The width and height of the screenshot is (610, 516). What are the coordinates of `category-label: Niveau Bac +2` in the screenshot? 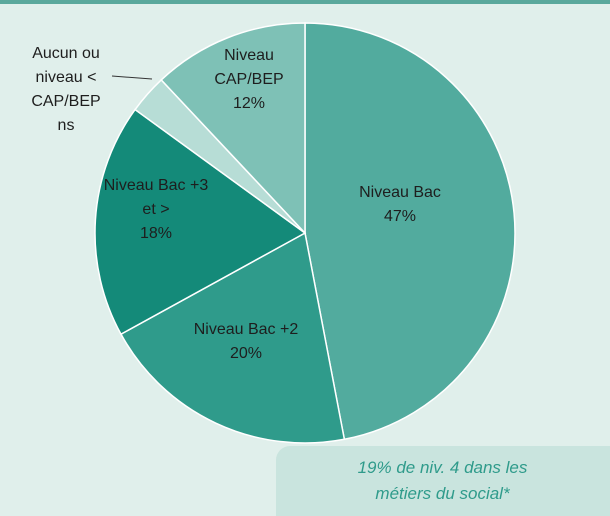 It's located at (246, 329).